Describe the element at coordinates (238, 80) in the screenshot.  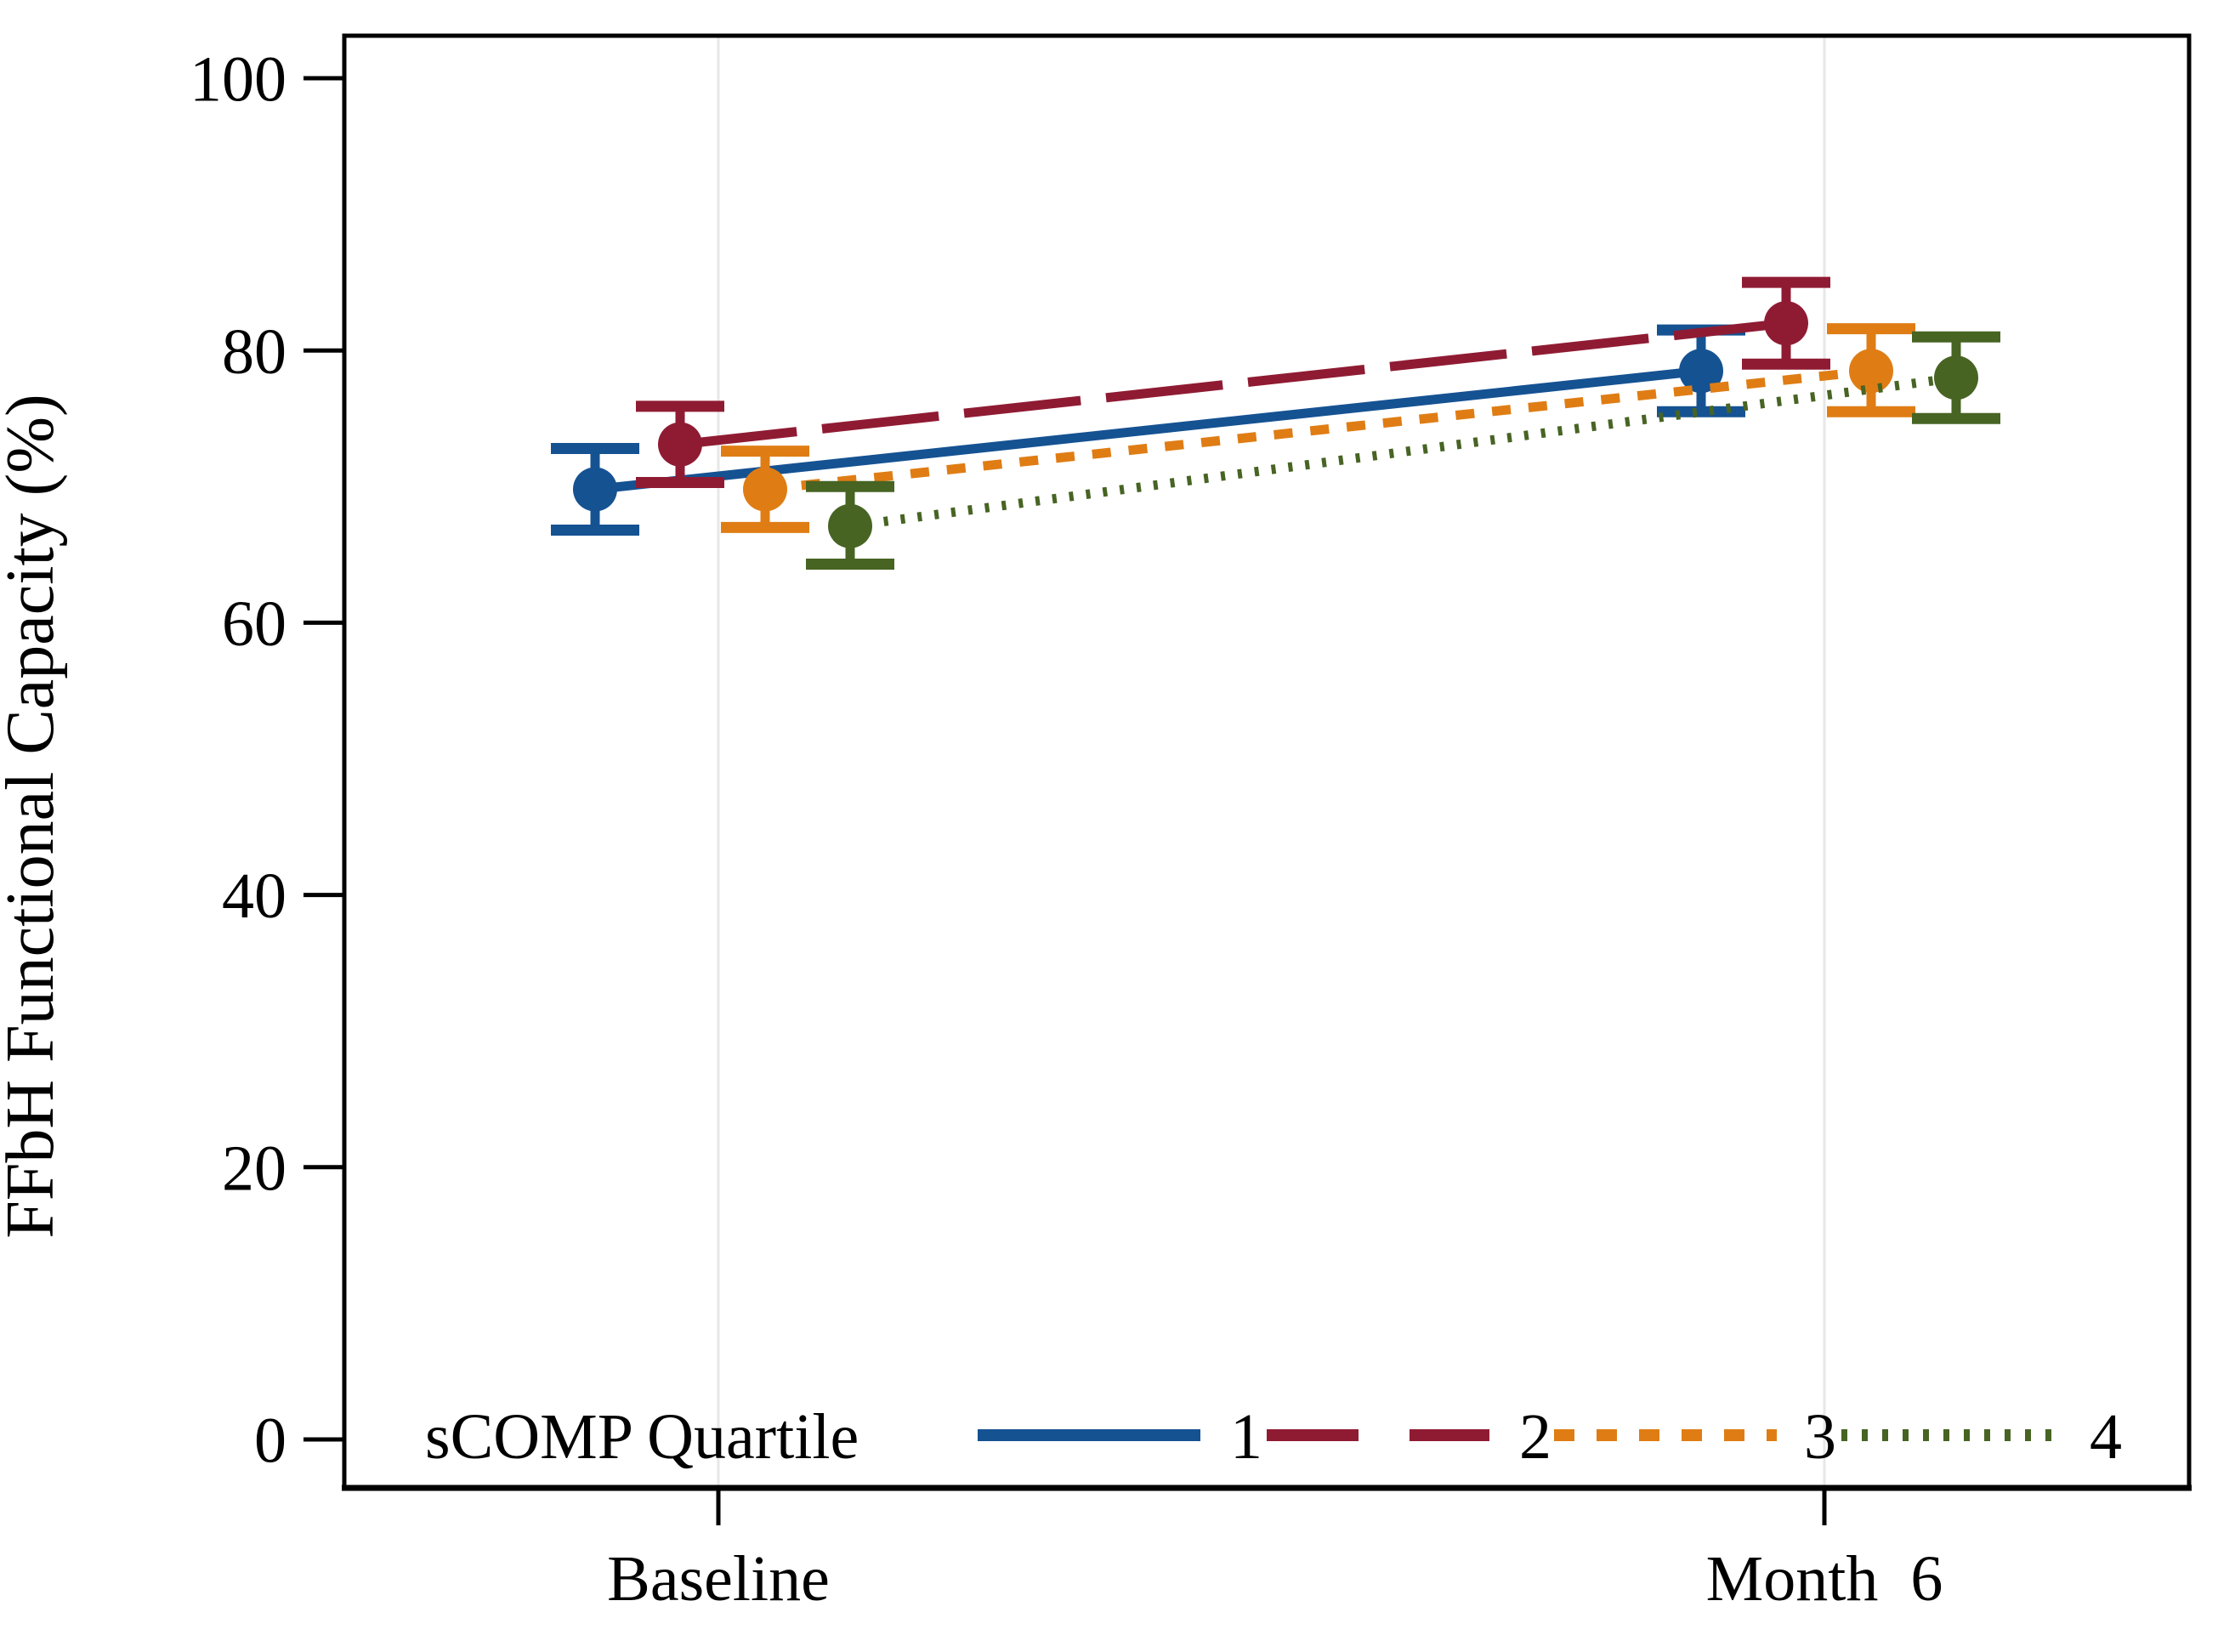
I see `y-tick-label-100: 100` at that location.